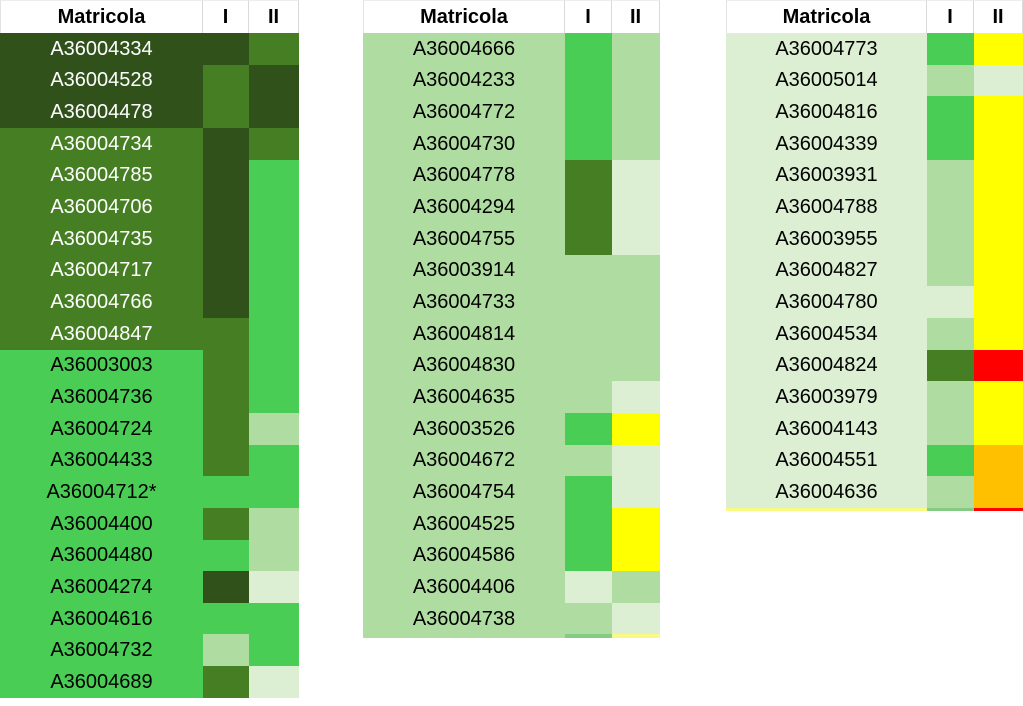  I want to click on matricola-cell: A36004339, so click(826, 143).